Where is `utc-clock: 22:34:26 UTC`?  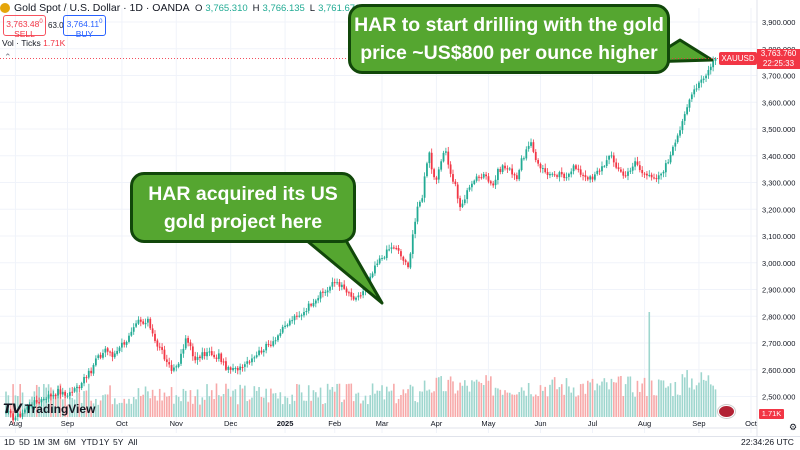 utc-clock: 22:34:26 UTC is located at coordinates (767, 442).